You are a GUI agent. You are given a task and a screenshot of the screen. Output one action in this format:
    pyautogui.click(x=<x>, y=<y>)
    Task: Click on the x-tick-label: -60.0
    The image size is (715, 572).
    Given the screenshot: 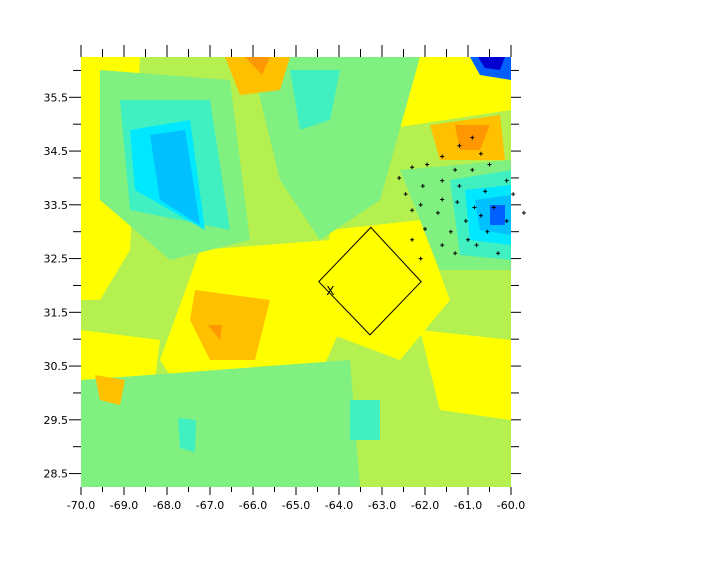 What is the action you would take?
    pyautogui.click(x=511, y=505)
    